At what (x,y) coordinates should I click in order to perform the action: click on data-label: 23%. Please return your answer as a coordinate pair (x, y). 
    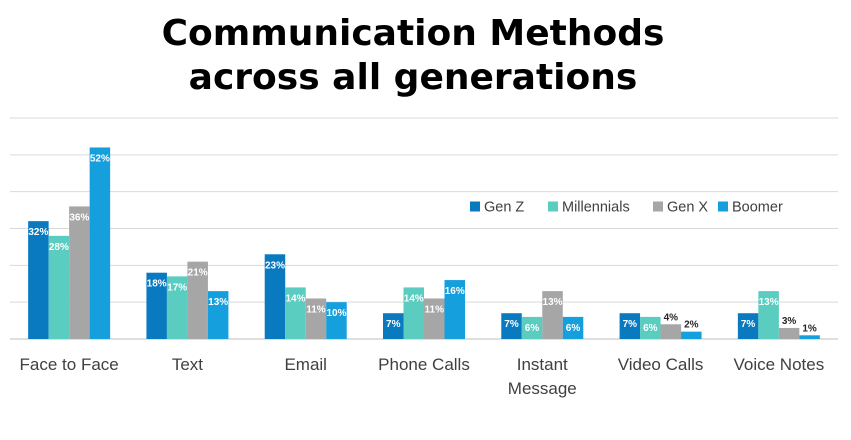
    Looking at the image, I should click on (275, 265).